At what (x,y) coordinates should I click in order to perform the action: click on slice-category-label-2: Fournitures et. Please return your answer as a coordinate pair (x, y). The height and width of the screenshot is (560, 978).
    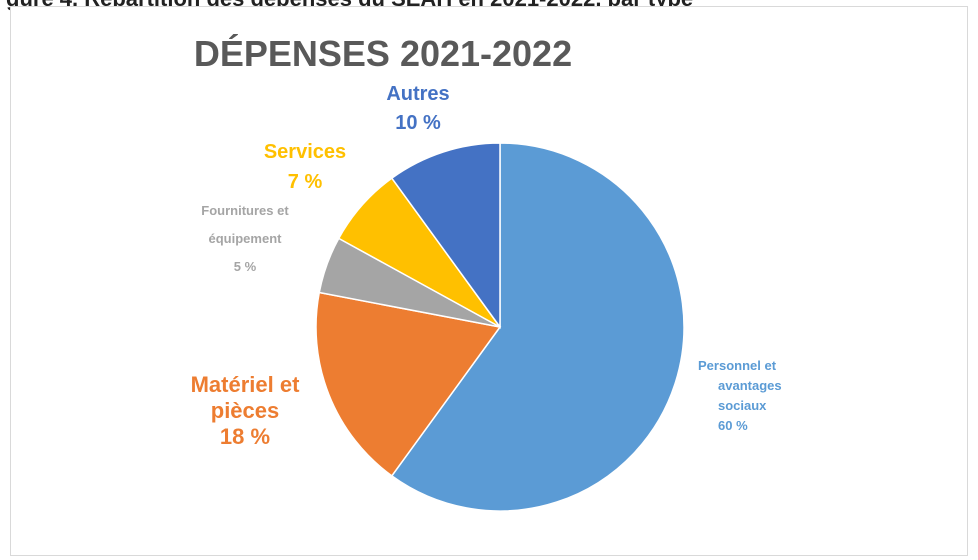
    Looking at the image, I should click on (245, 210).